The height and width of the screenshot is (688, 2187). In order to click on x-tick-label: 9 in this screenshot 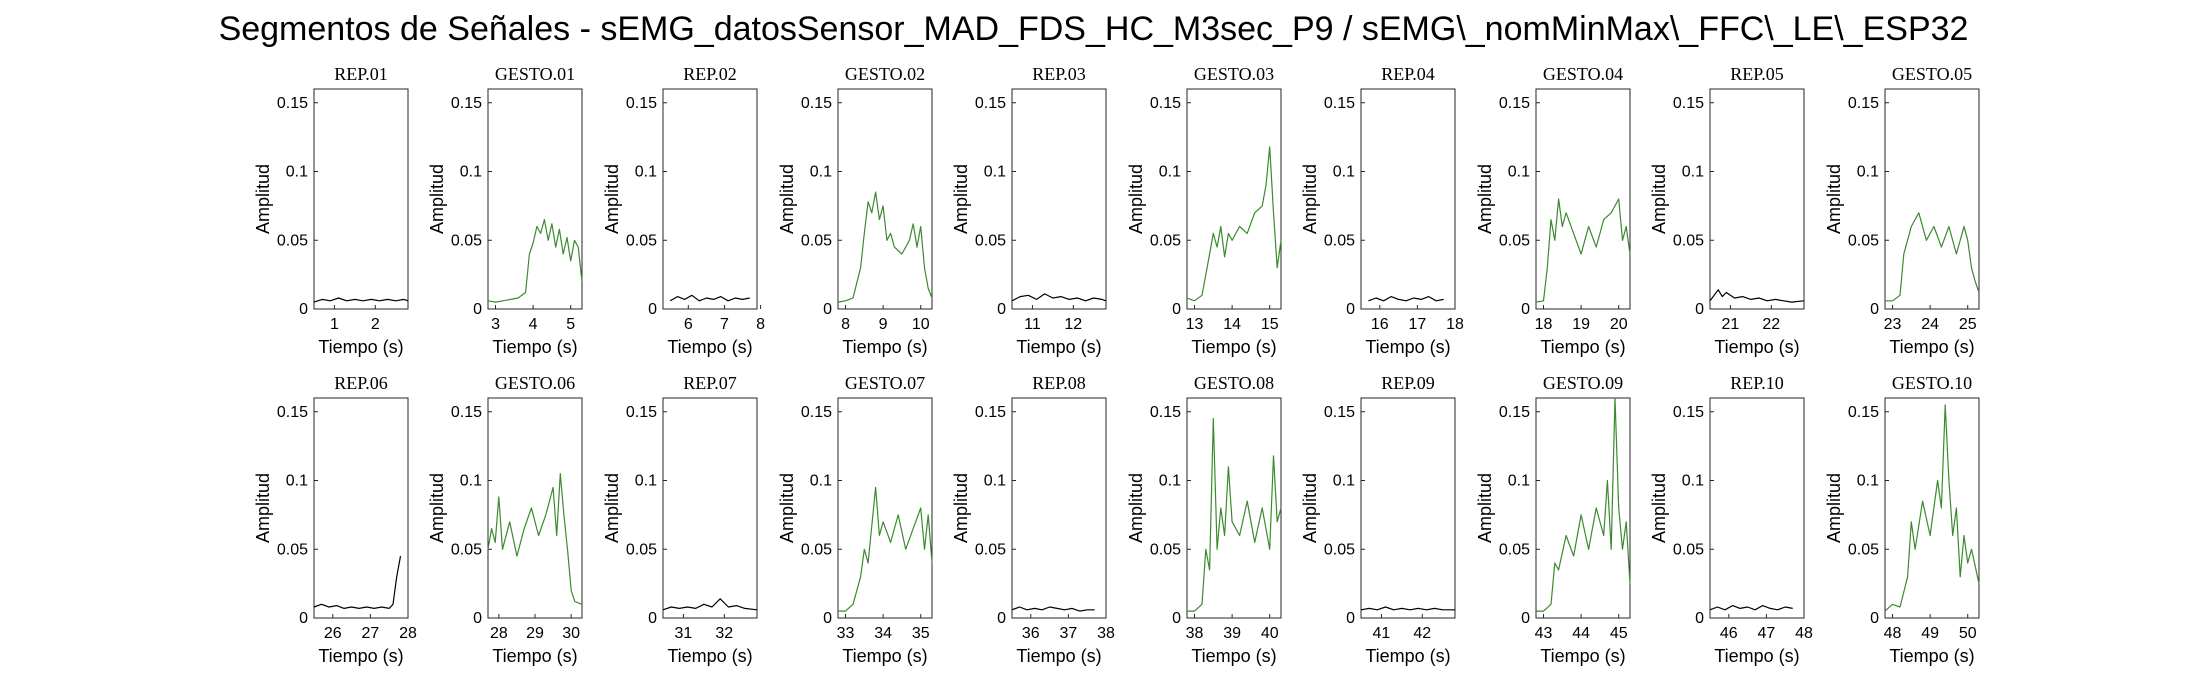, I will do `click(883, 324)`.